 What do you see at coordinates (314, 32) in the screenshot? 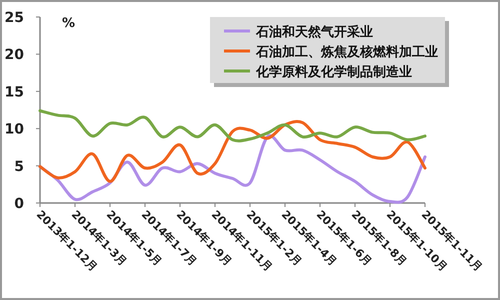
I see `legend-label: 石油和天然气开采业` at bounding box center [314, 32].